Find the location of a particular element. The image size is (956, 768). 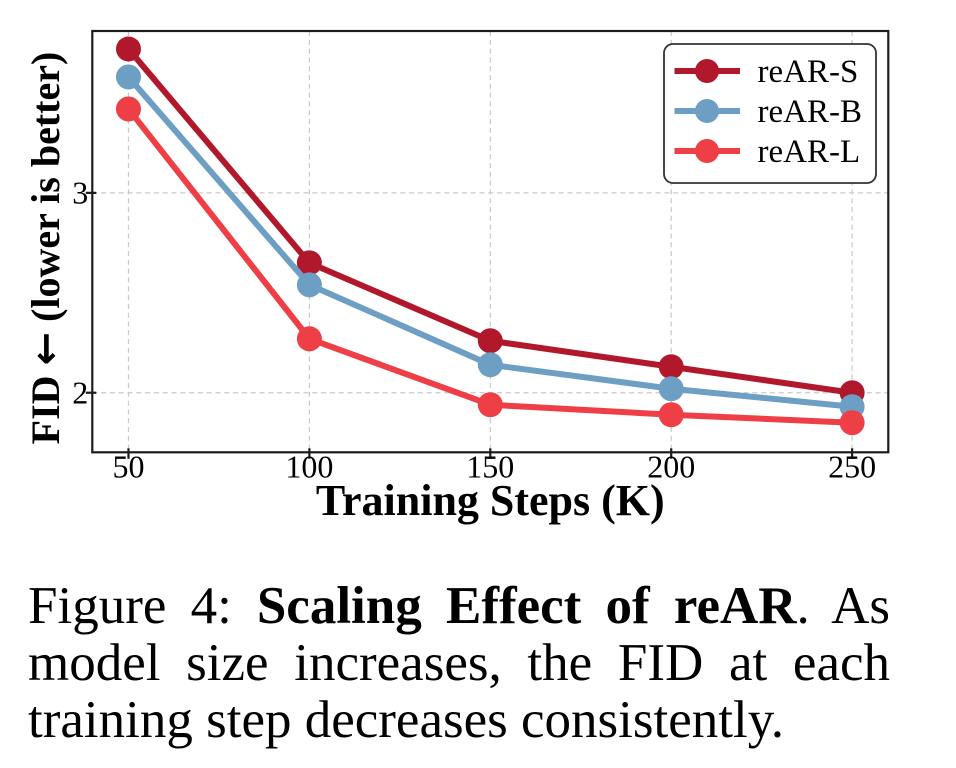

x-tick-label: 100 is located at coordinates (309, 467).